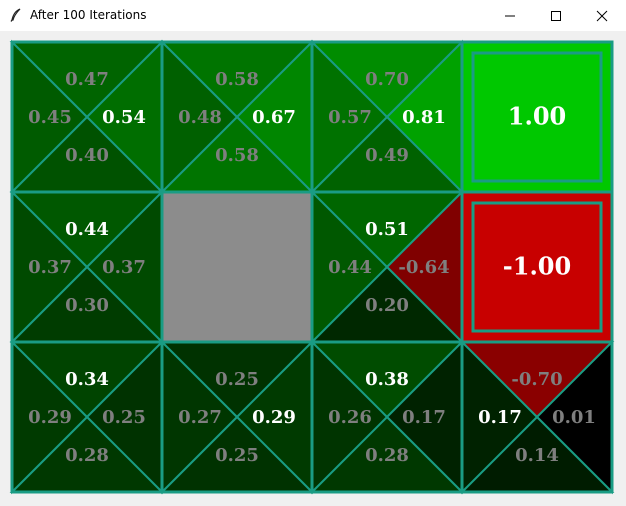 This screenshot has height=506, width=626. I want to click on minimize-button, so click(510, 15).